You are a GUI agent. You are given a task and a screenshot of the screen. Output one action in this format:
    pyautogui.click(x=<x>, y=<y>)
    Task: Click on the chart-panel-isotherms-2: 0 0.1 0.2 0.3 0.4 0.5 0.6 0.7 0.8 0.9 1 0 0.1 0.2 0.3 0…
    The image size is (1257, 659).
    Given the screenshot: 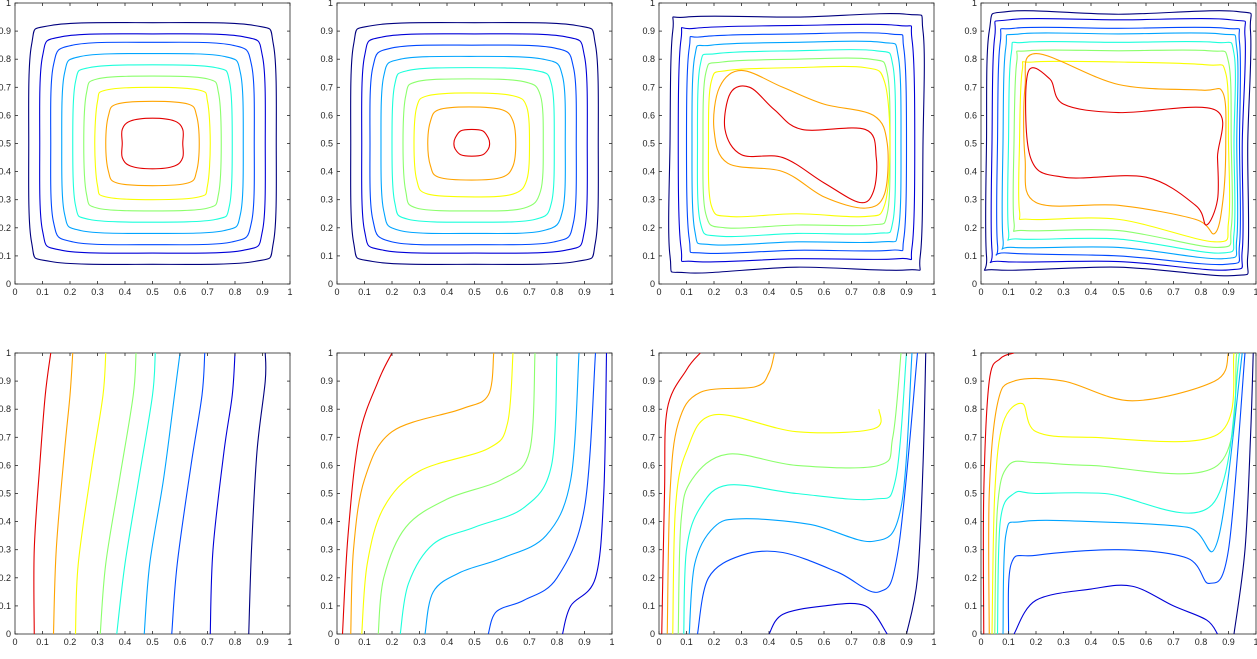 What is the action you would take?
    pyautogui.click(x=467, y=497)
    